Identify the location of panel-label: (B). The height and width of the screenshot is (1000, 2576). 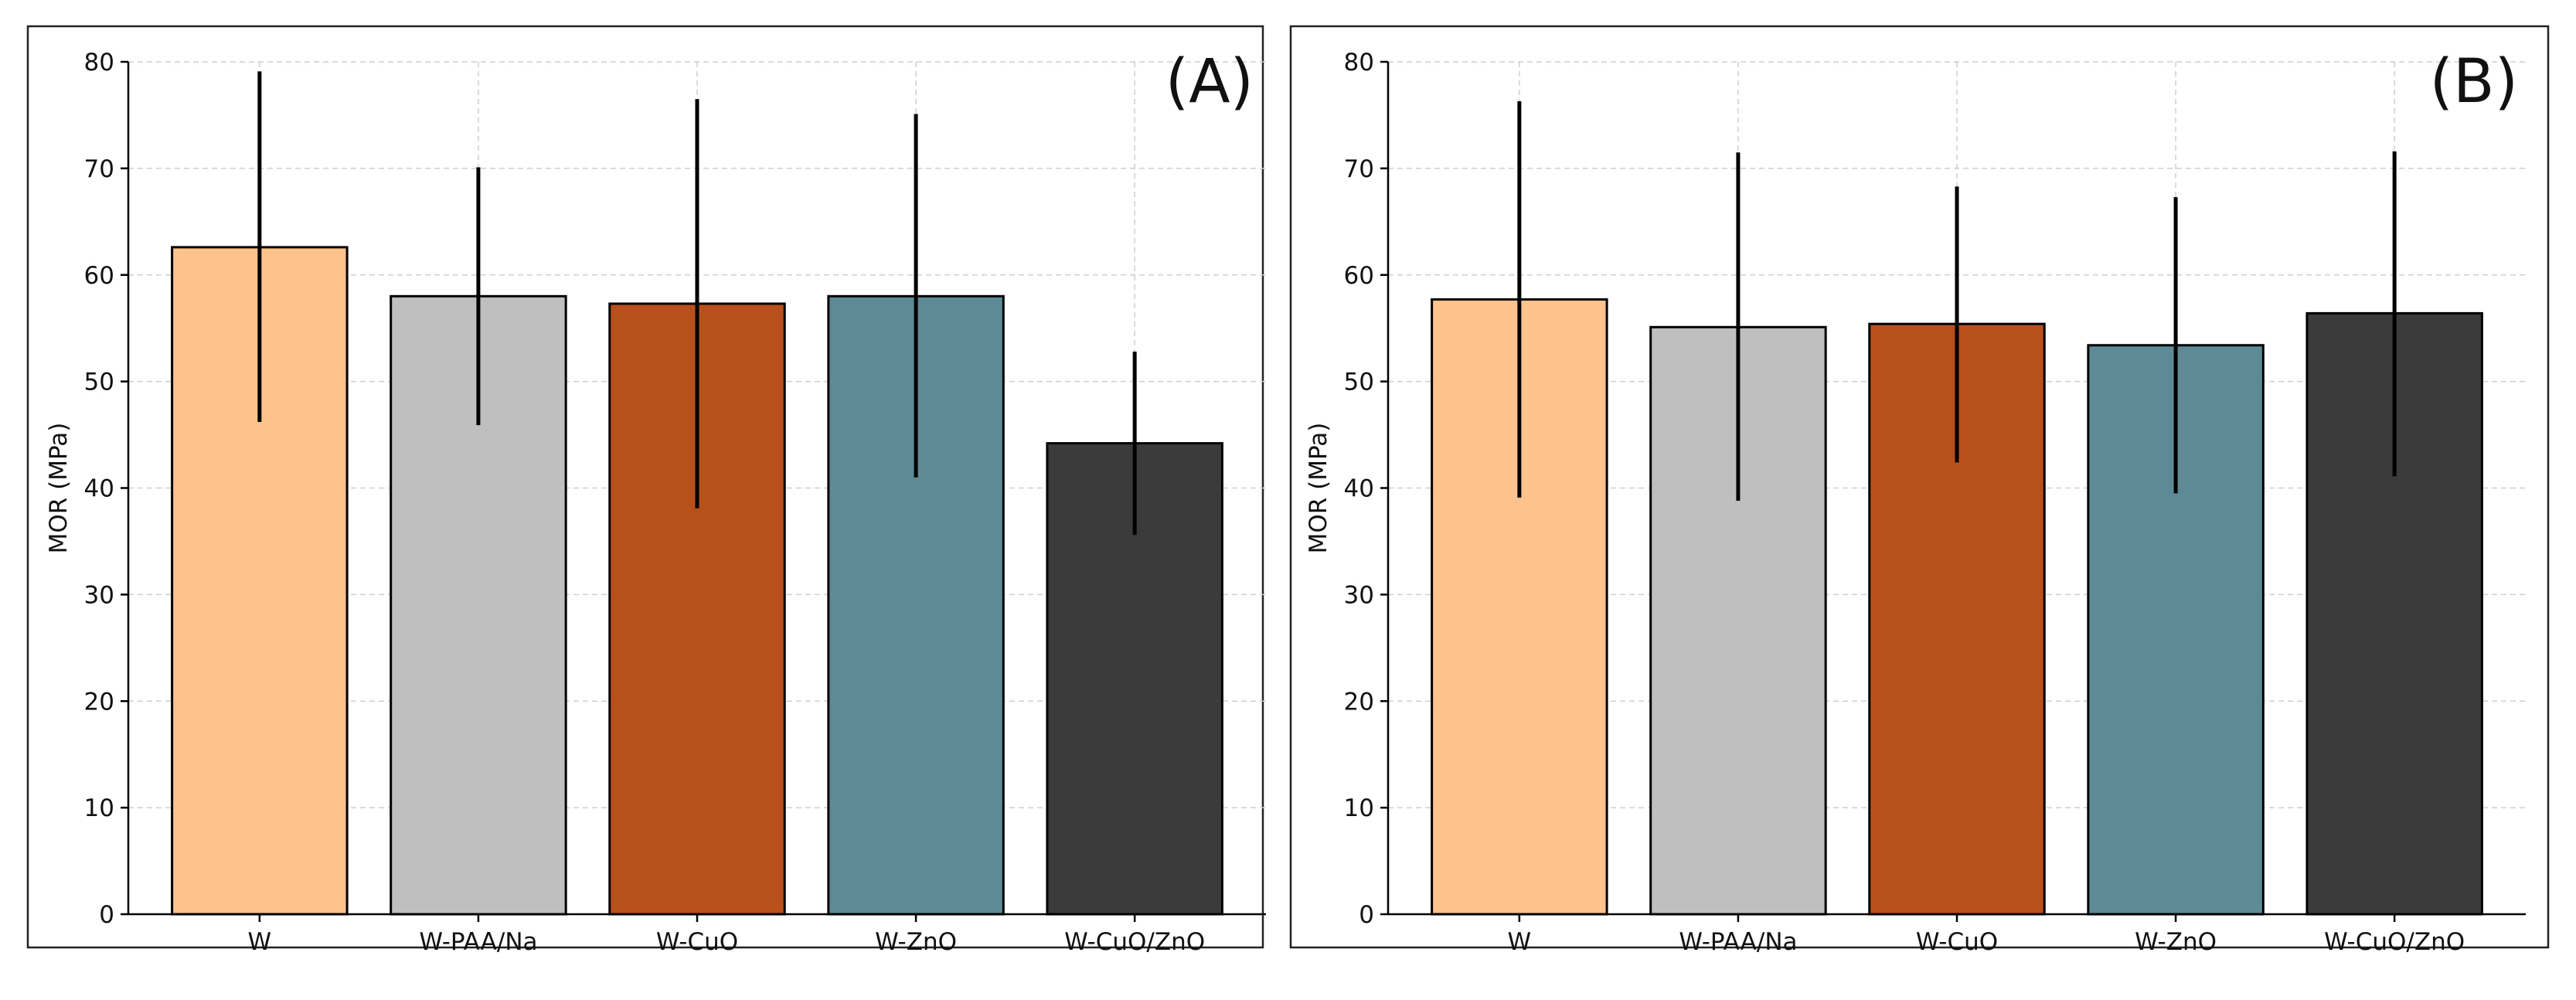
(2474, 82).